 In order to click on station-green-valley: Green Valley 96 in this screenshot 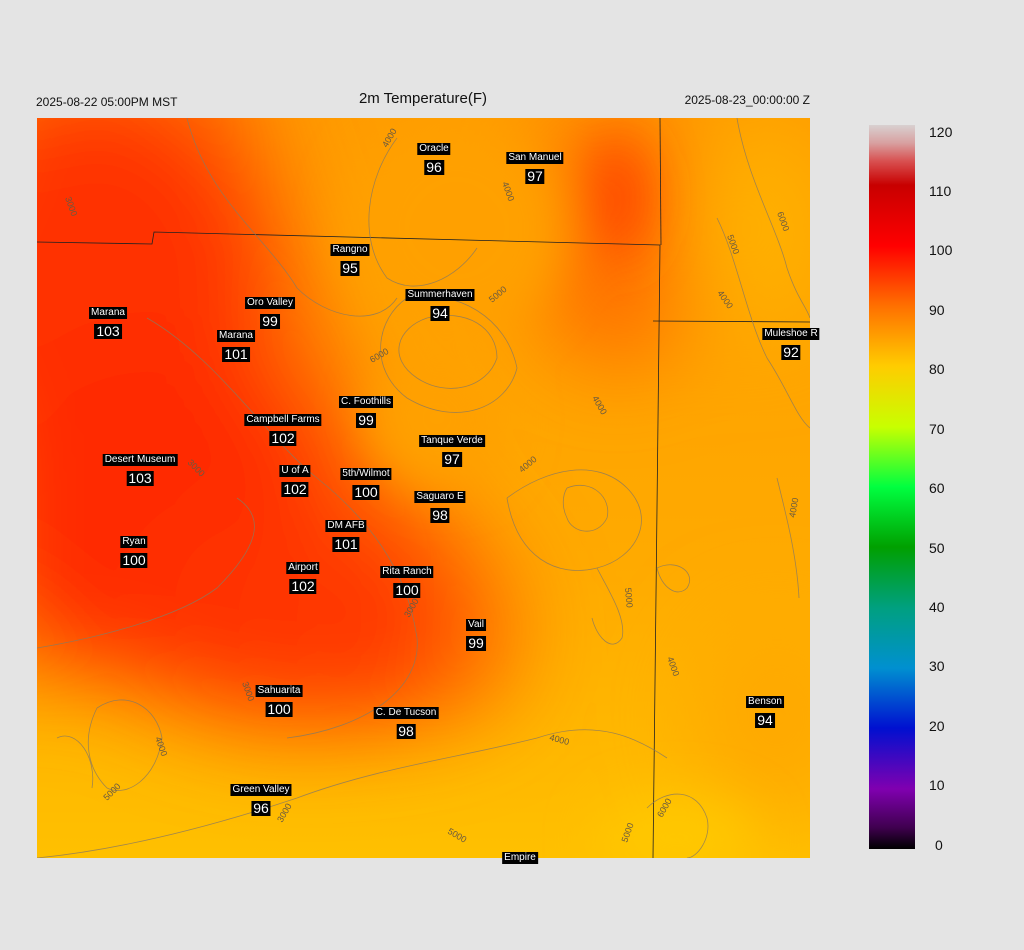, I will do `click(261, 800)`.